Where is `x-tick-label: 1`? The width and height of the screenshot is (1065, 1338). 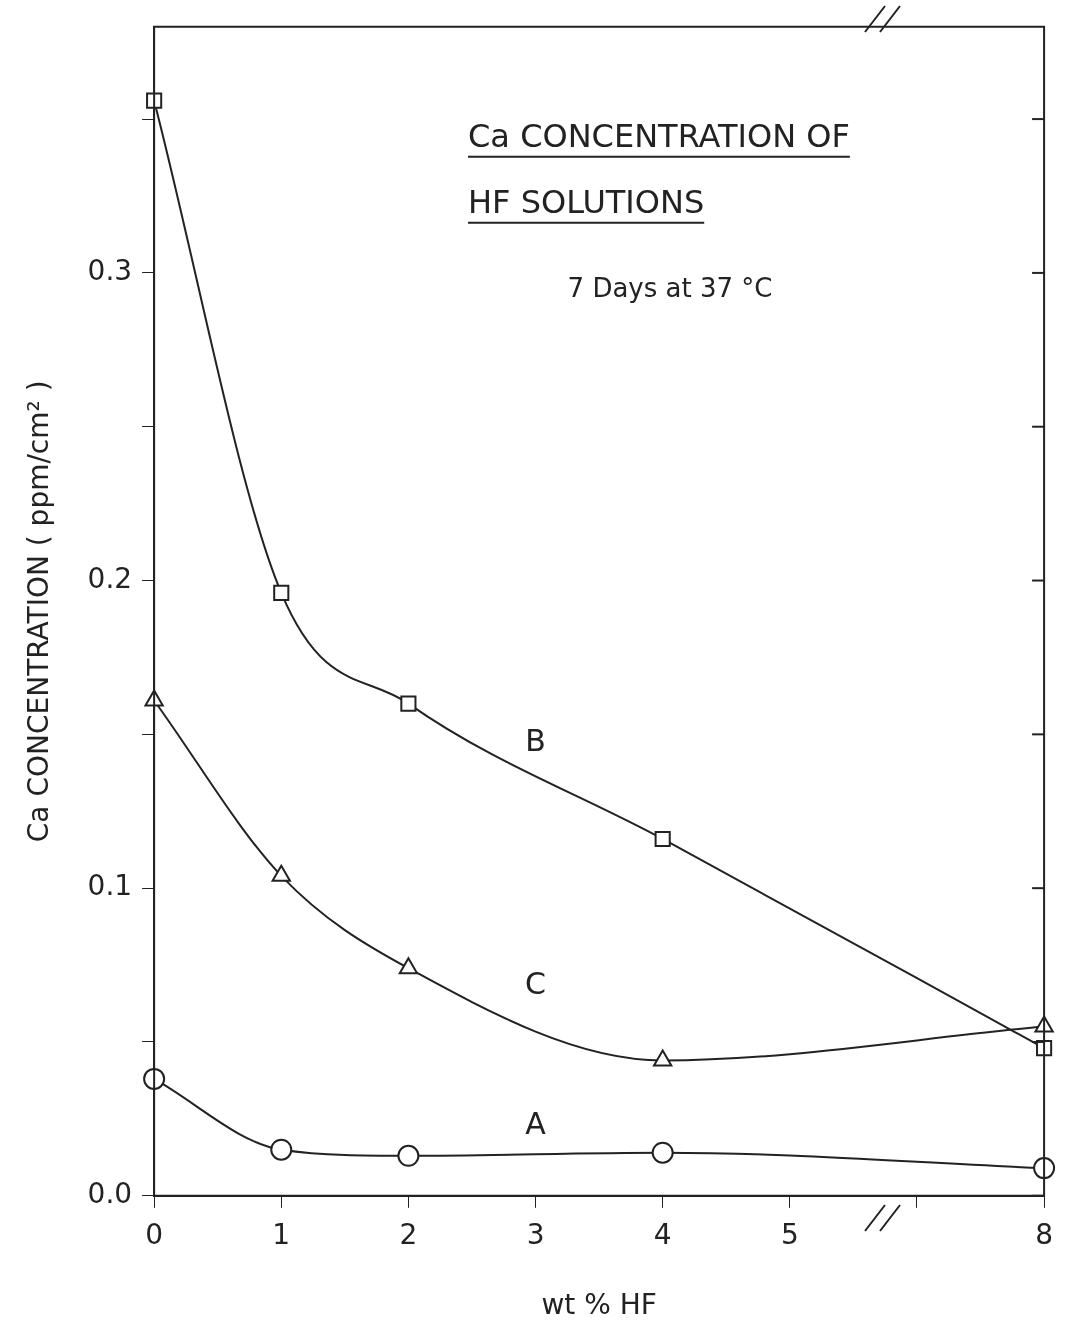 x-tick-label: 1 is located at coordinates (281, 1234).